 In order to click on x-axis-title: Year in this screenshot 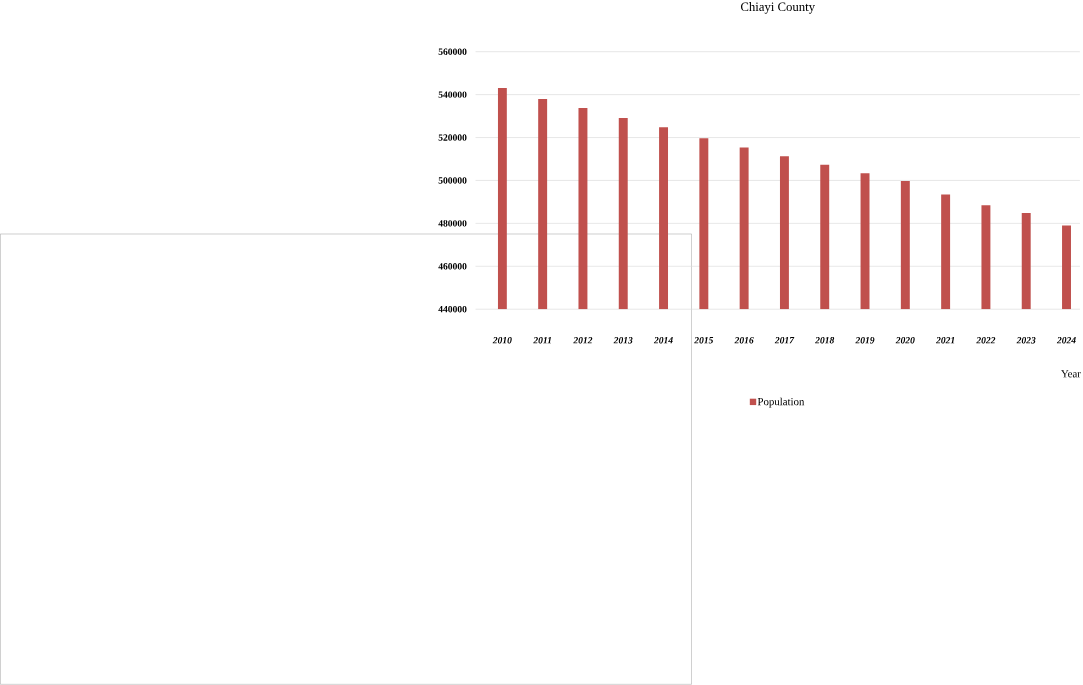, I will do `click(1071, 374)`.